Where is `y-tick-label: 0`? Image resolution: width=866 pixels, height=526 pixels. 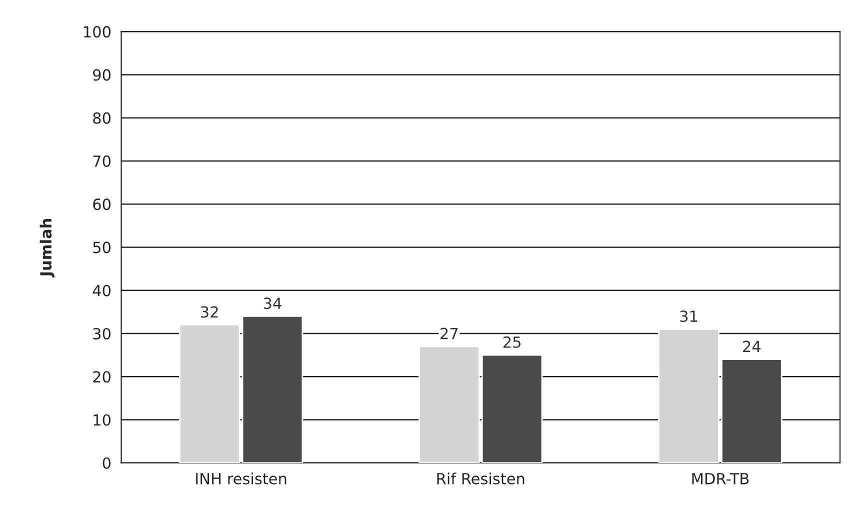
y-tick-label: 0 is located at coordinates (106, 463).